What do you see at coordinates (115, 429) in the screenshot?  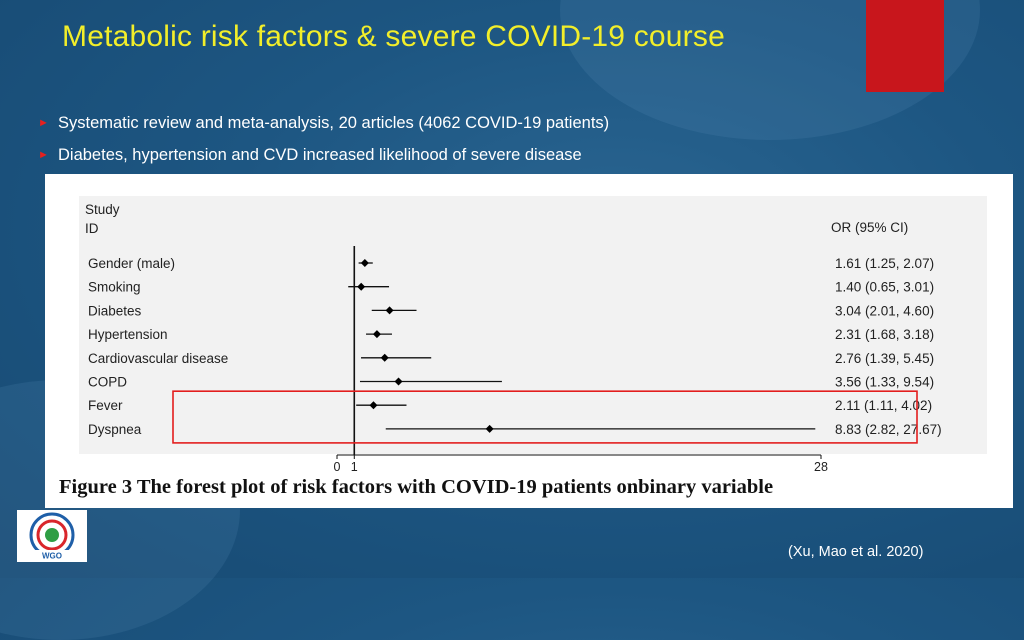 I see `row-label: Dyspnea` at bounding box center [115, 429].